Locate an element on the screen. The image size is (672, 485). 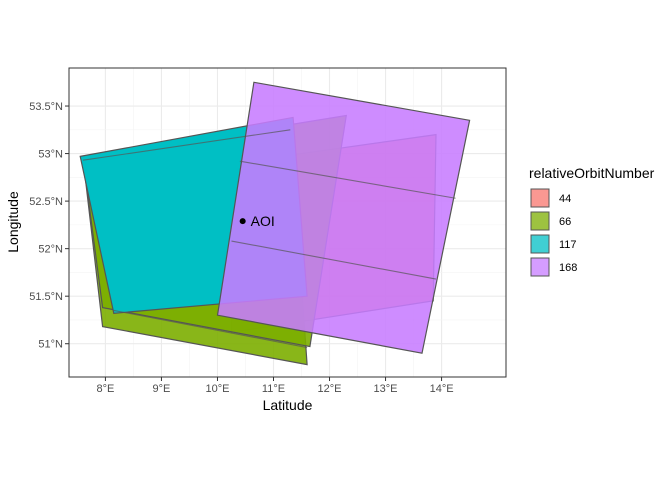
x-tick-label: 13°E is located at coordinates (386, 389).